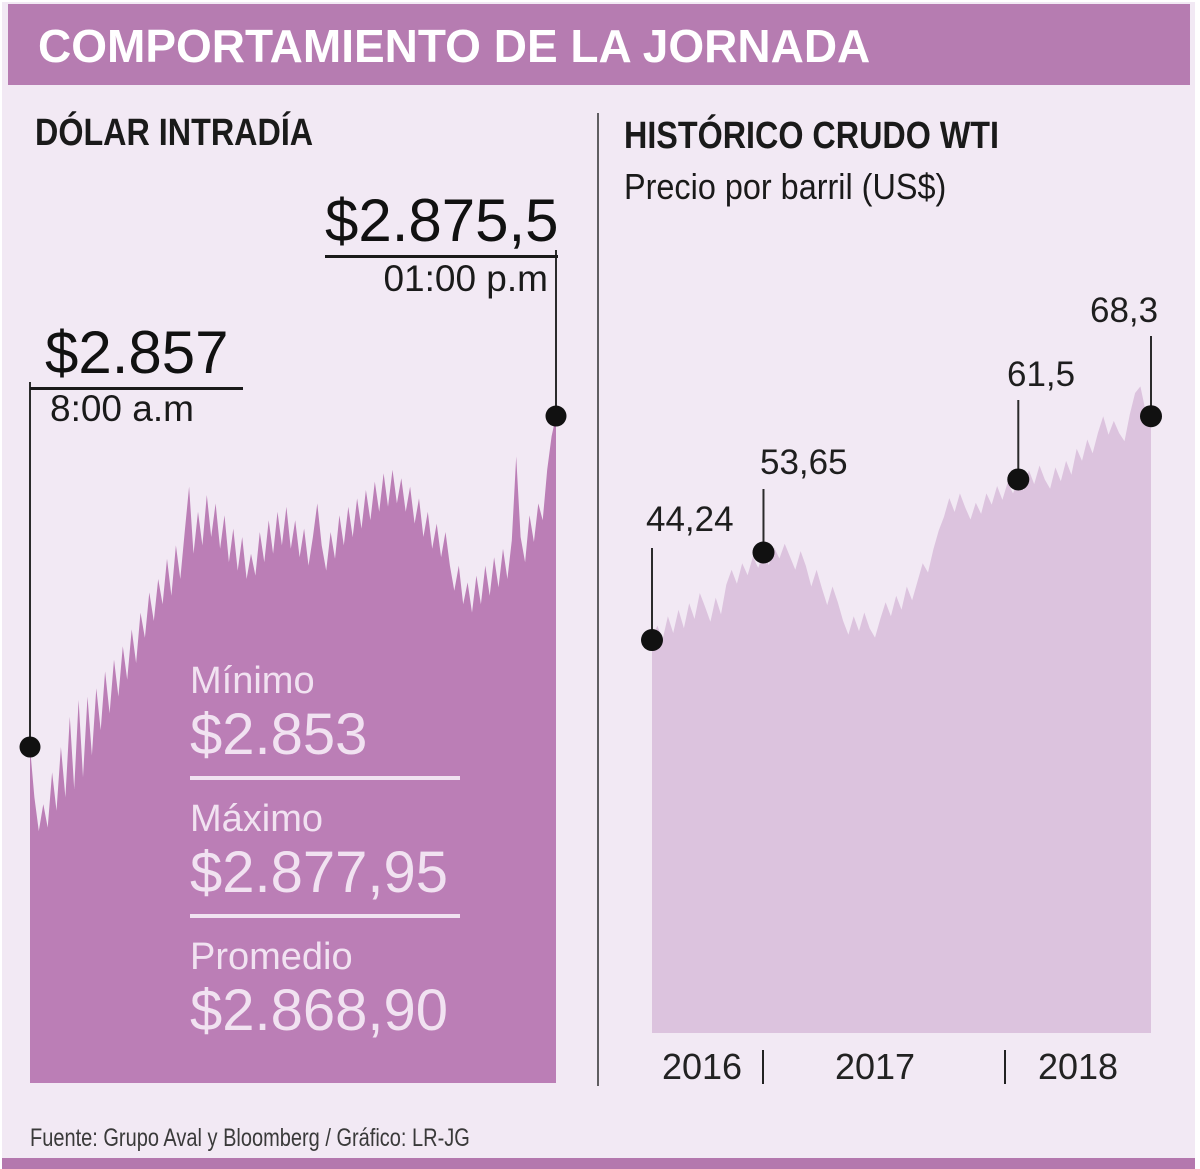  Describe the element at coordinates (785, 186) in the screenshot. I see `right-panel-subtitle: Precio por barril (US$)` at that location.